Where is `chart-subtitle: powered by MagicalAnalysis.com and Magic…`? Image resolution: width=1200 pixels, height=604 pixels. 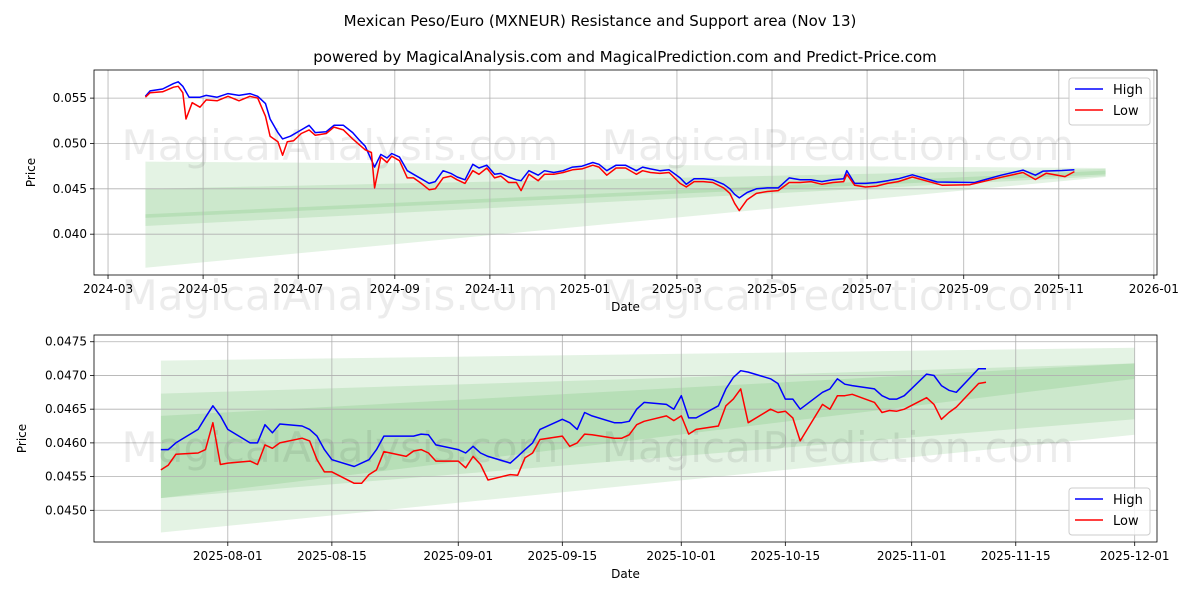
chart-subtitle: powered by MagicalAnalysis.com and Magic… is located at coordinates (625, 57).